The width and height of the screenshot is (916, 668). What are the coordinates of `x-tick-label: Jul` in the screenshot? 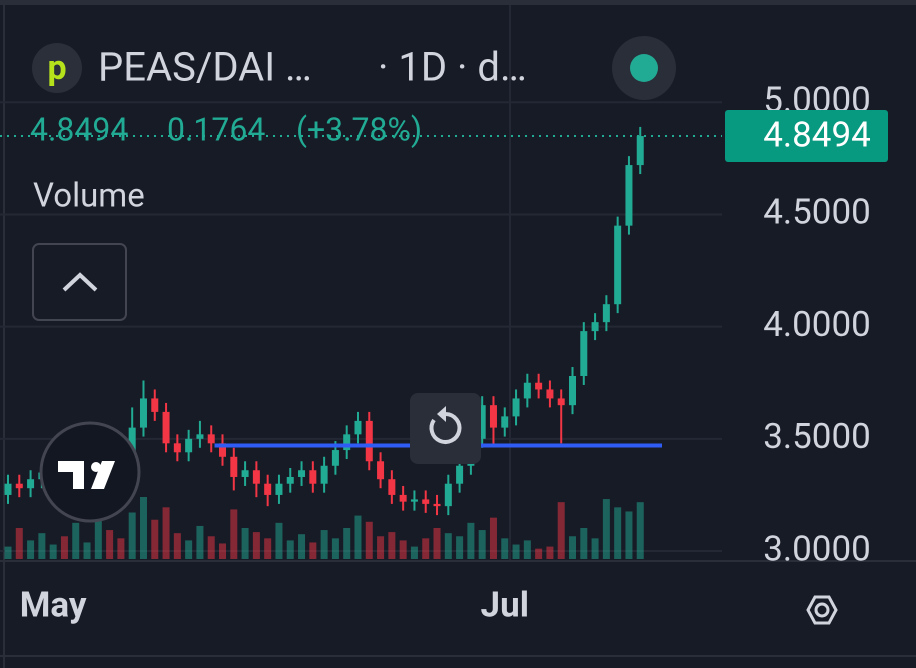 It's located at (505, 604).